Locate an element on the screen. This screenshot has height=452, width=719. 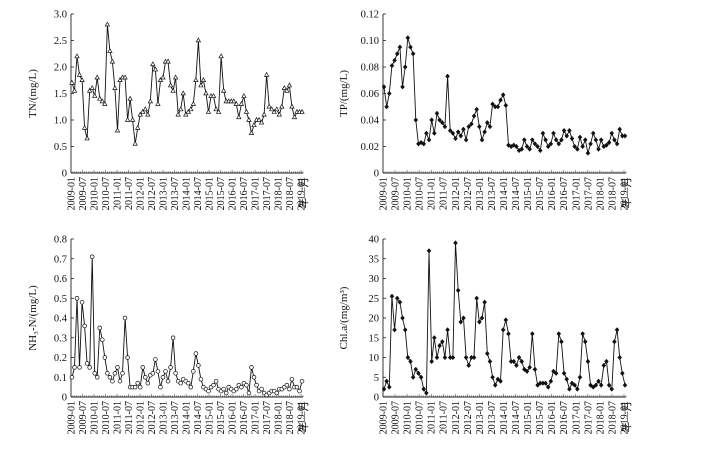
chla-x-tick-label: 2009-01 is located at coordinates (384, 417).